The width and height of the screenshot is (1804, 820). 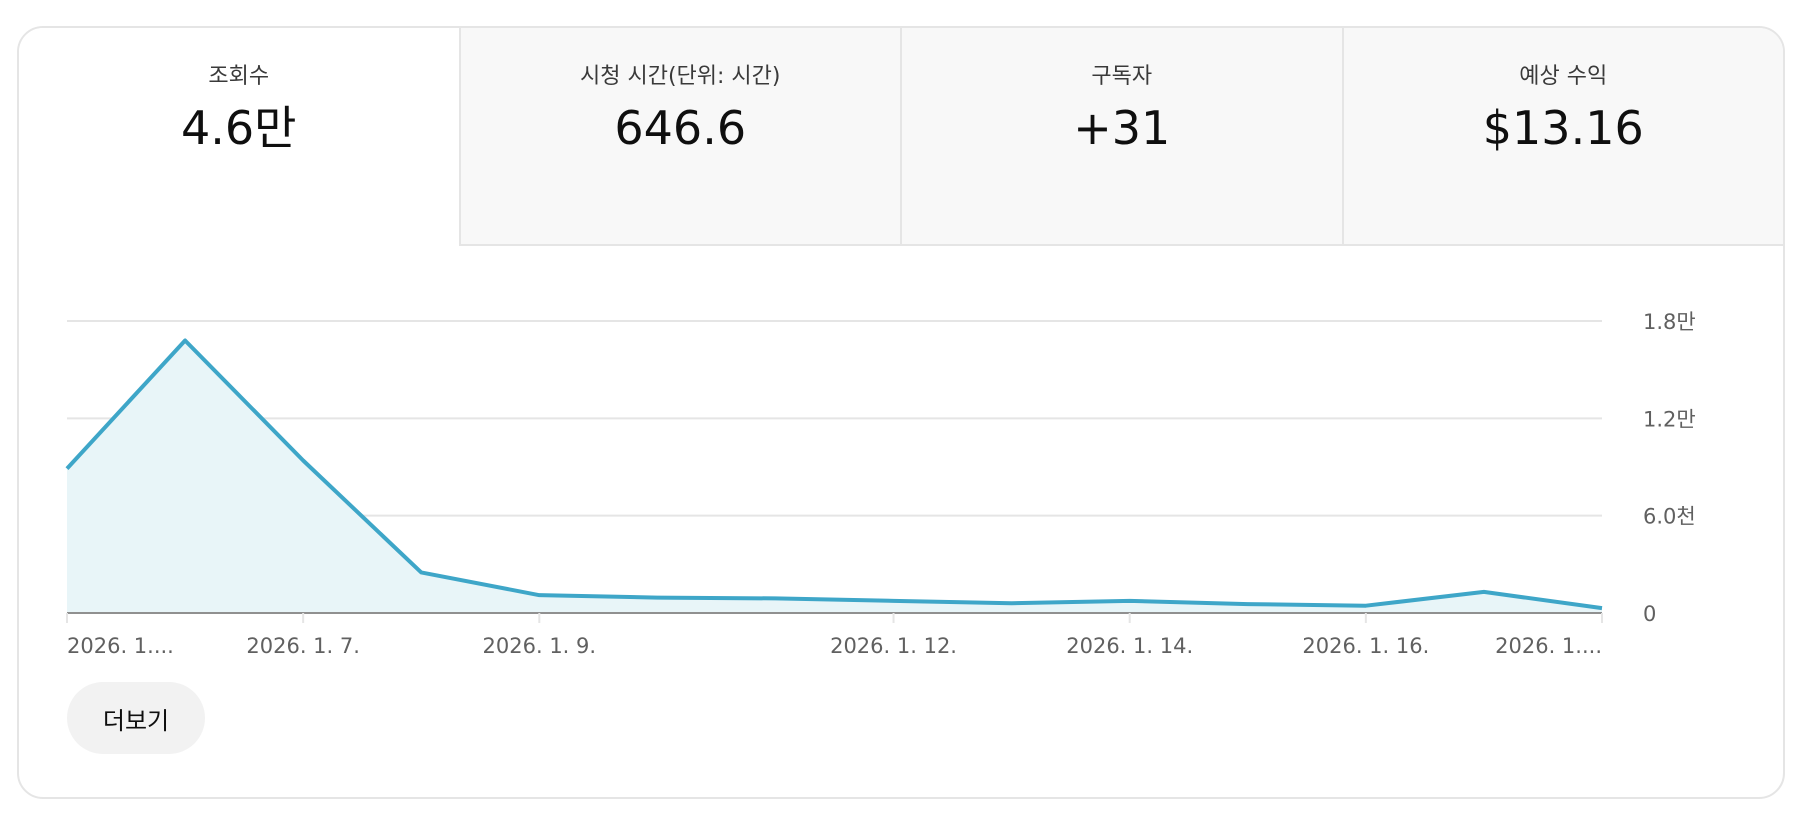 I want to click on tab-subscribers: 구독자 +31, so click(x=1121, y=137).